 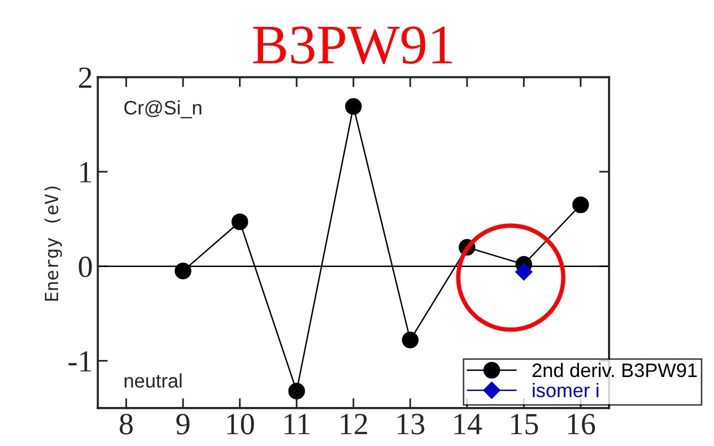 What do you see at coordinates (126, 424) in the screenshot?
I see `x-tick-label: 8` at bounding box center [126, 424].